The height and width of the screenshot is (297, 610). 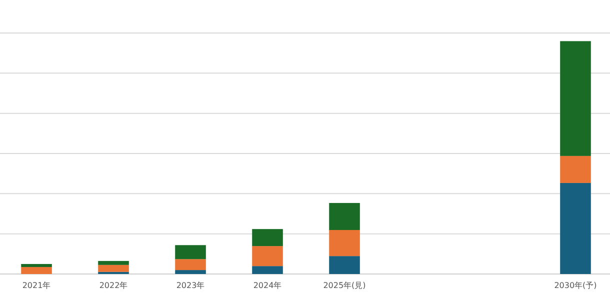 I want to click on x-tick-label: 2021年, so click(x=36, y=285).